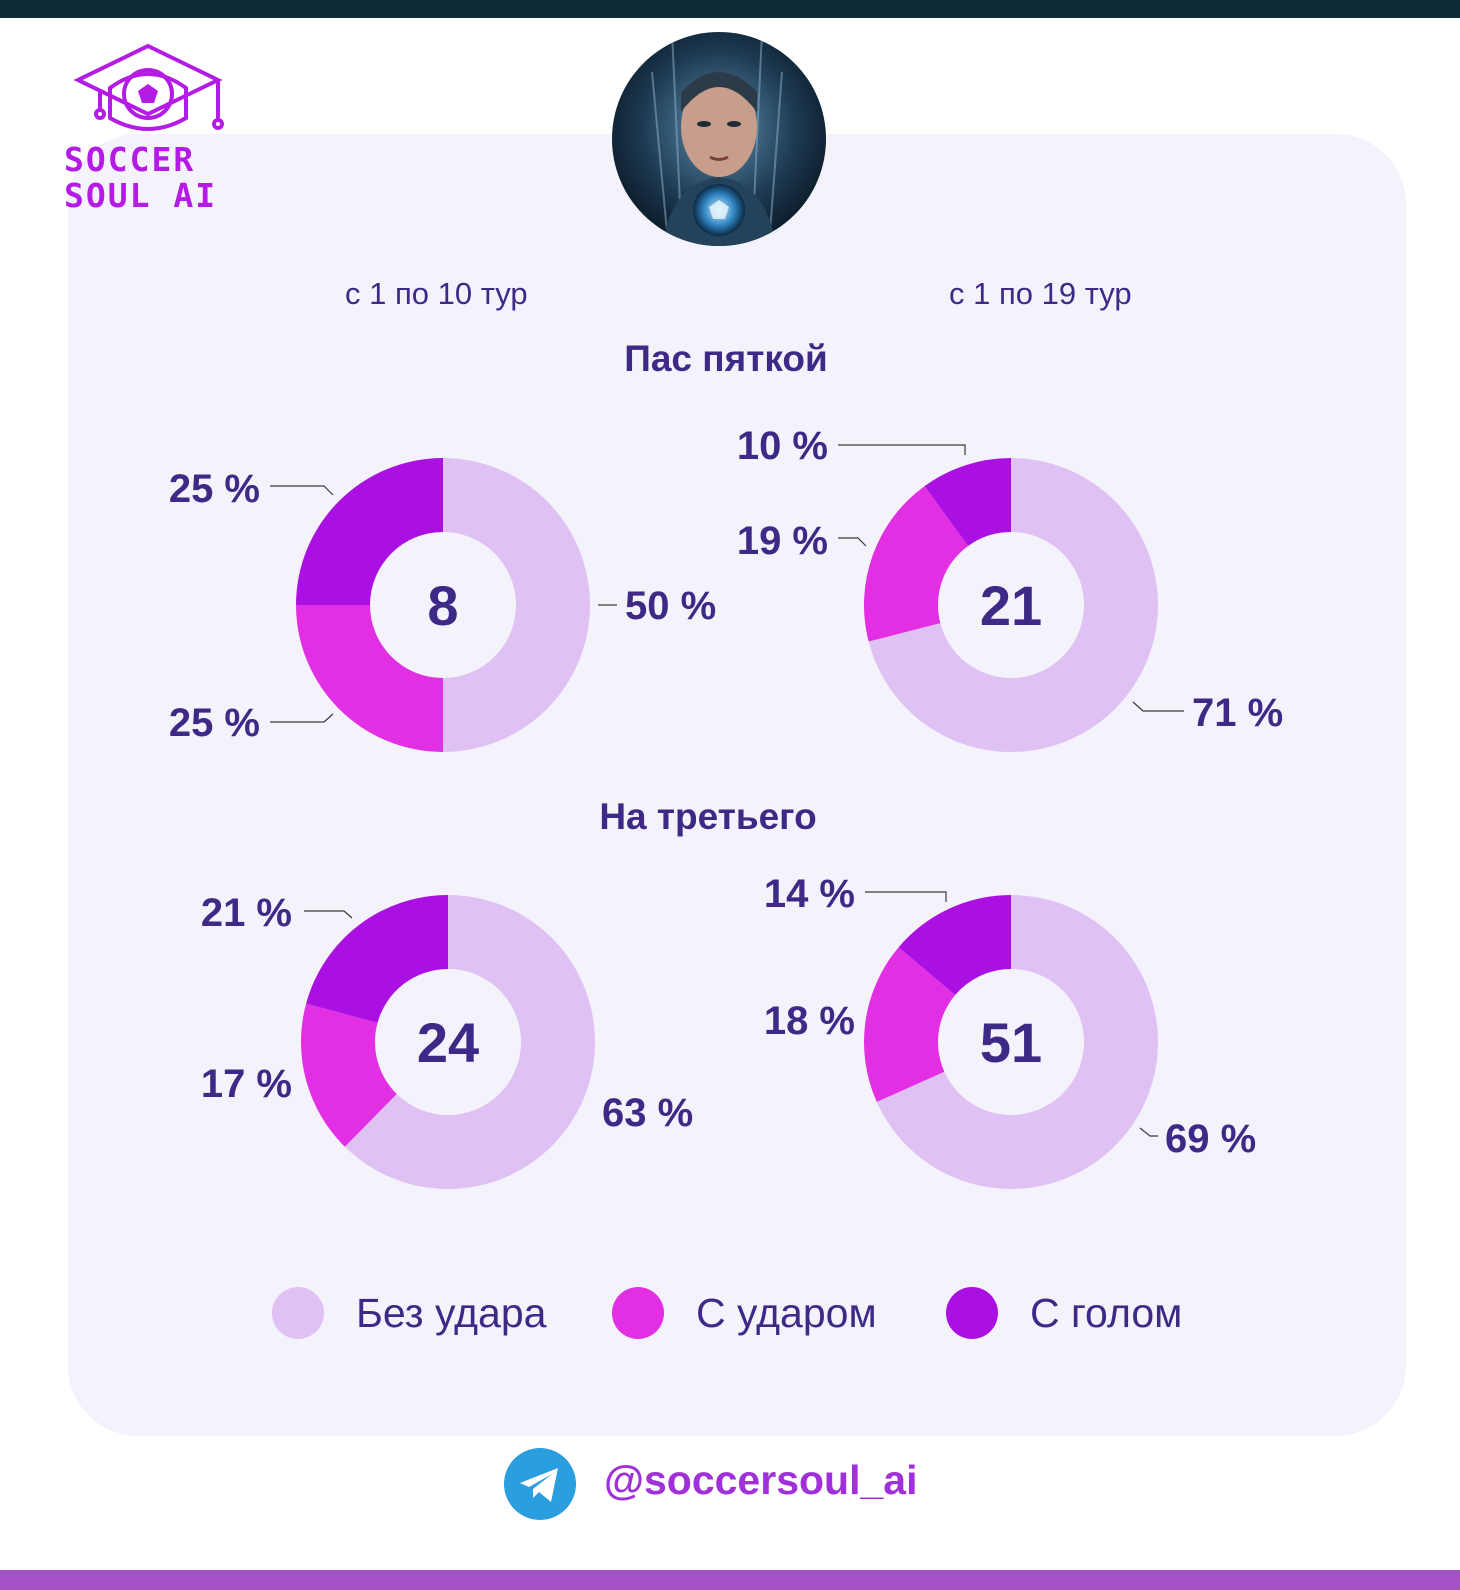 This screenshot has height=1590, width=1460. What do you see at coordinates (246, 913) in the screenshot?
I see `data-label-with-goal: 21 %` at bounding box center [246, 913].